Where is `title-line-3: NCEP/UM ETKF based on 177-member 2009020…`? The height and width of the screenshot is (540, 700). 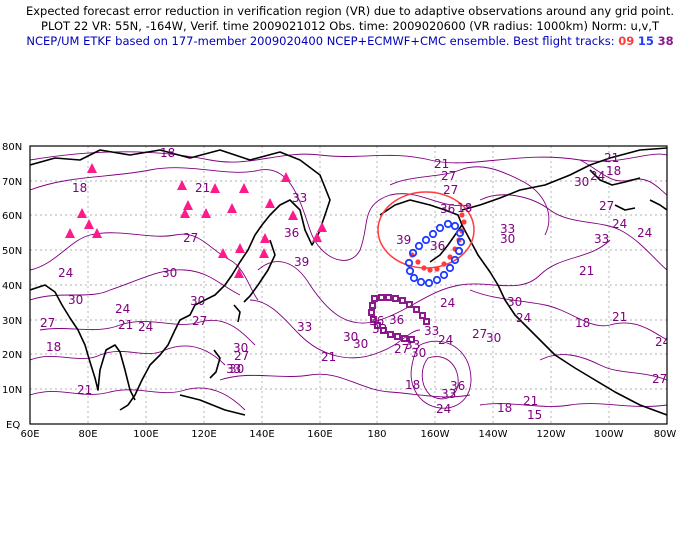
title-line-3: NCEP/UM ETKF based on 177-member 2009020… is located at coordinates (350, 41).